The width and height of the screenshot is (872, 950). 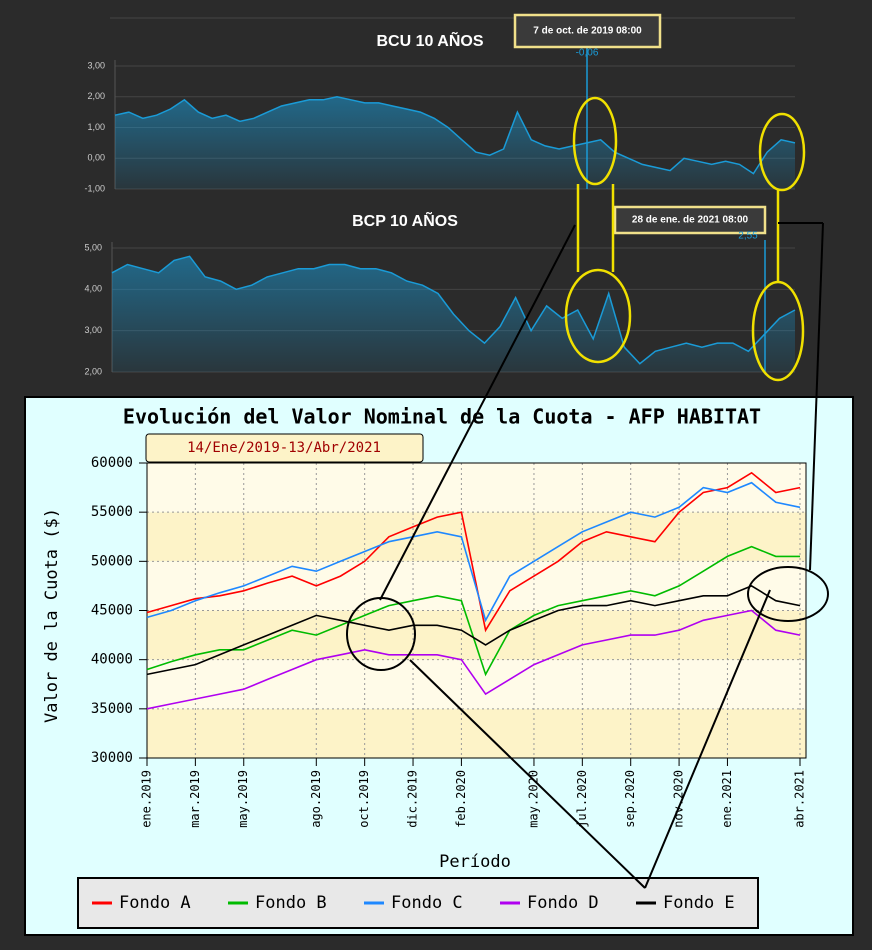 What do you see at coordinates (96, 158) in the screenshot?
I see `y-tick-label: 0,00` at bounding box center [96, 158].